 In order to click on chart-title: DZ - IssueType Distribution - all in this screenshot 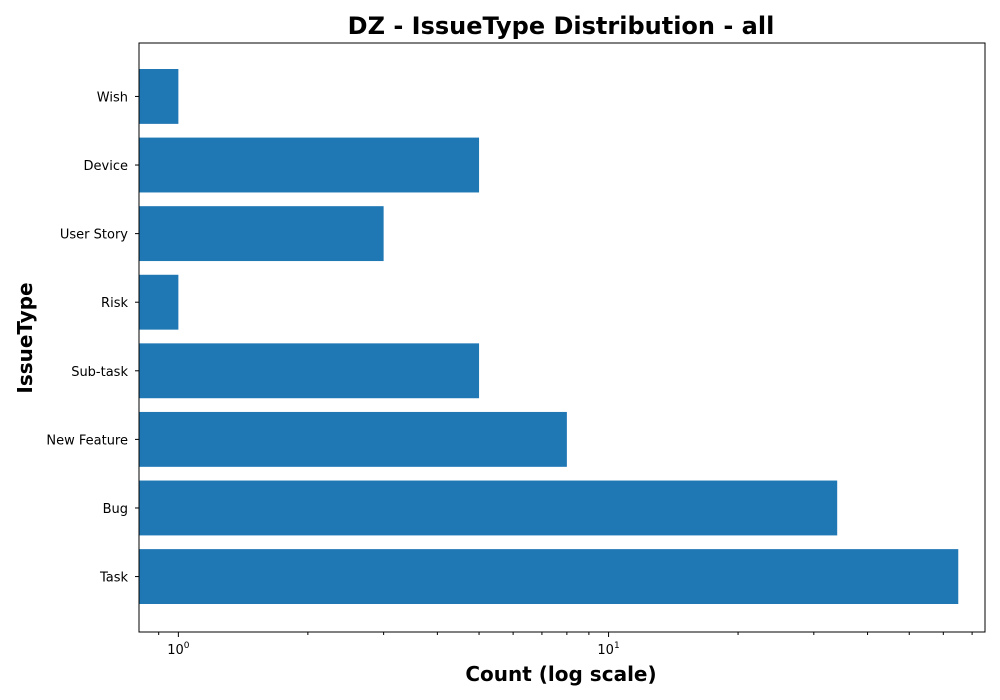, I will do `click(561, 26)`.